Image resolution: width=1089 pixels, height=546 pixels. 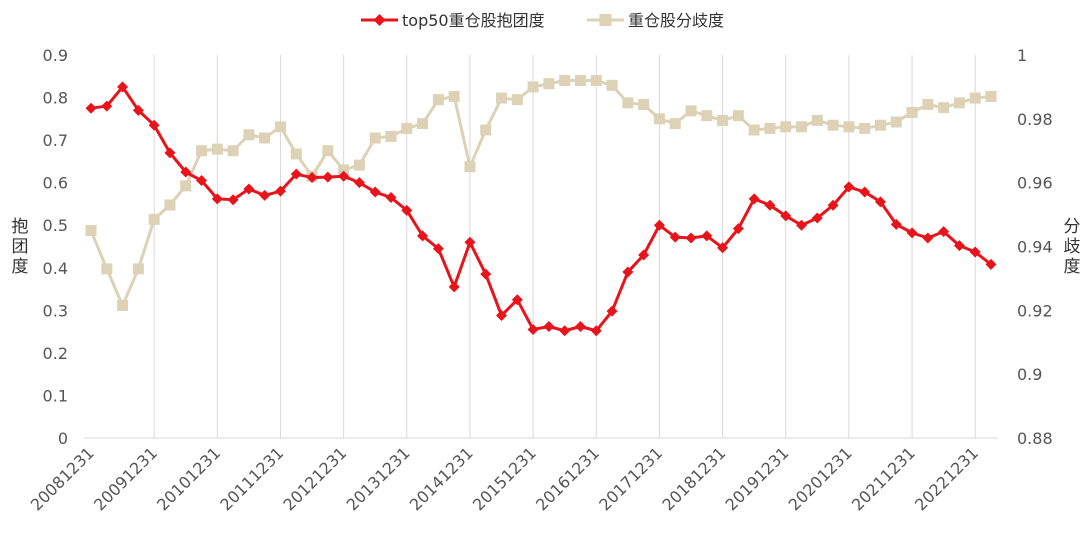 What do you see at coordinates (567, 478) in the screenshot?
I see `x-tick-label: 20161231` at bounding box center [567, 478].